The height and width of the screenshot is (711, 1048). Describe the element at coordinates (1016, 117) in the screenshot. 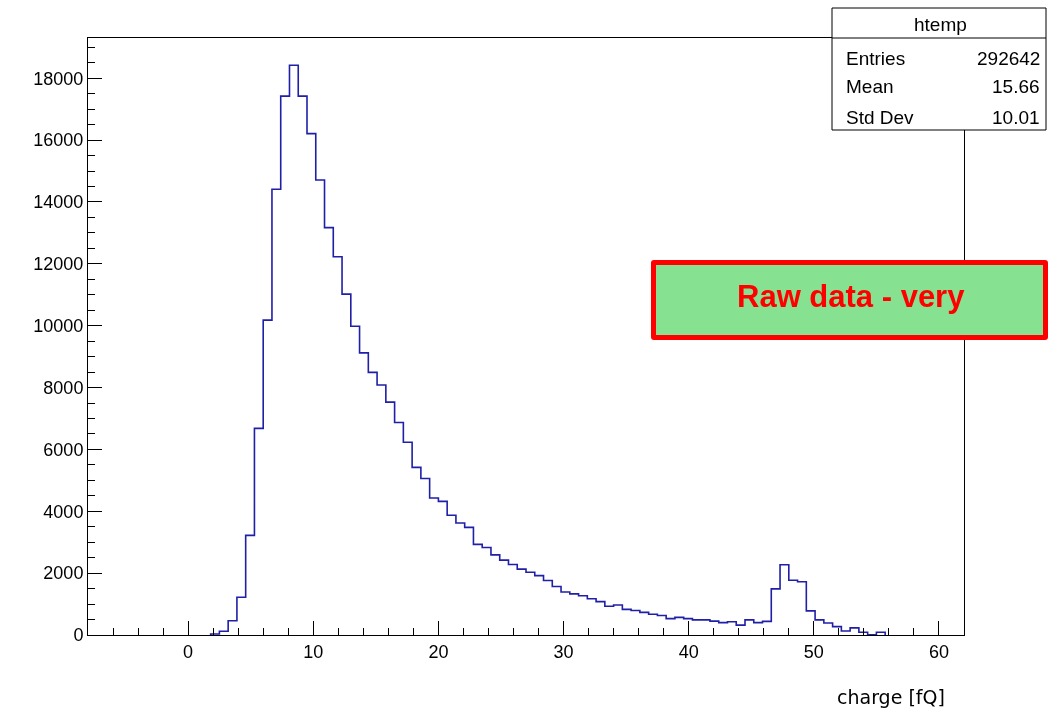

I see `text: 10.01` at that location.